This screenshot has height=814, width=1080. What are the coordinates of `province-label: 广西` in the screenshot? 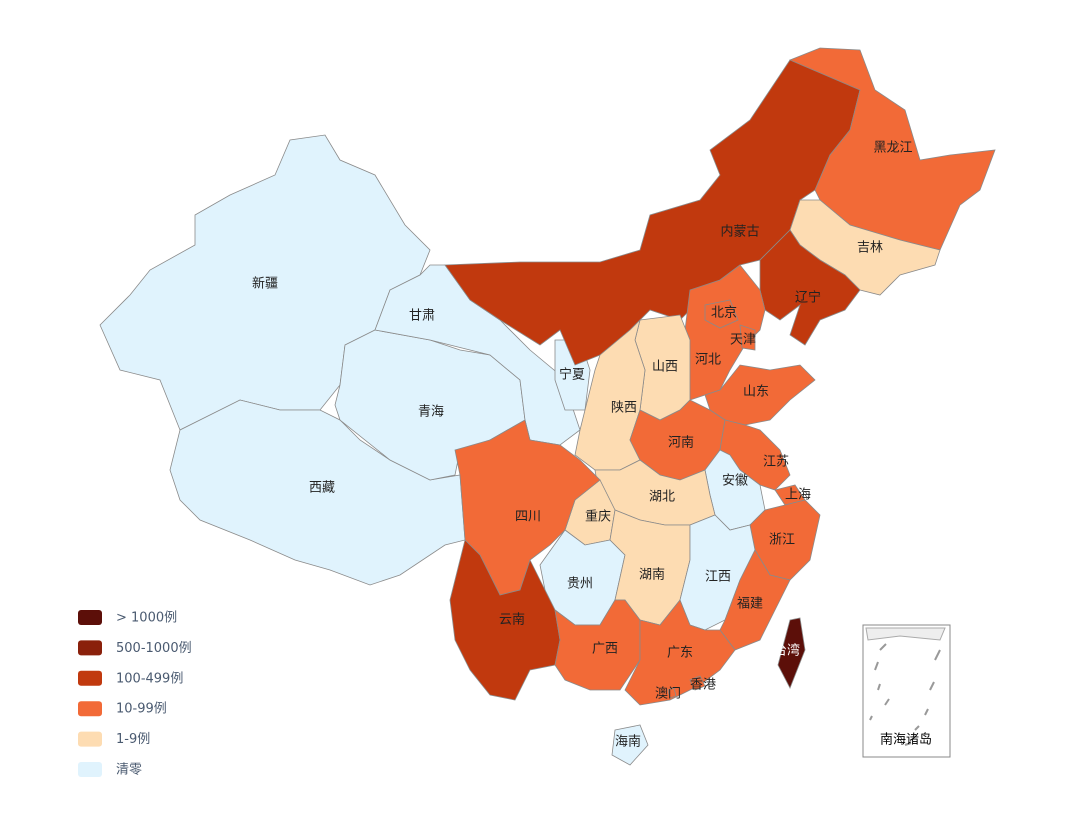 It's located at (605, 649).